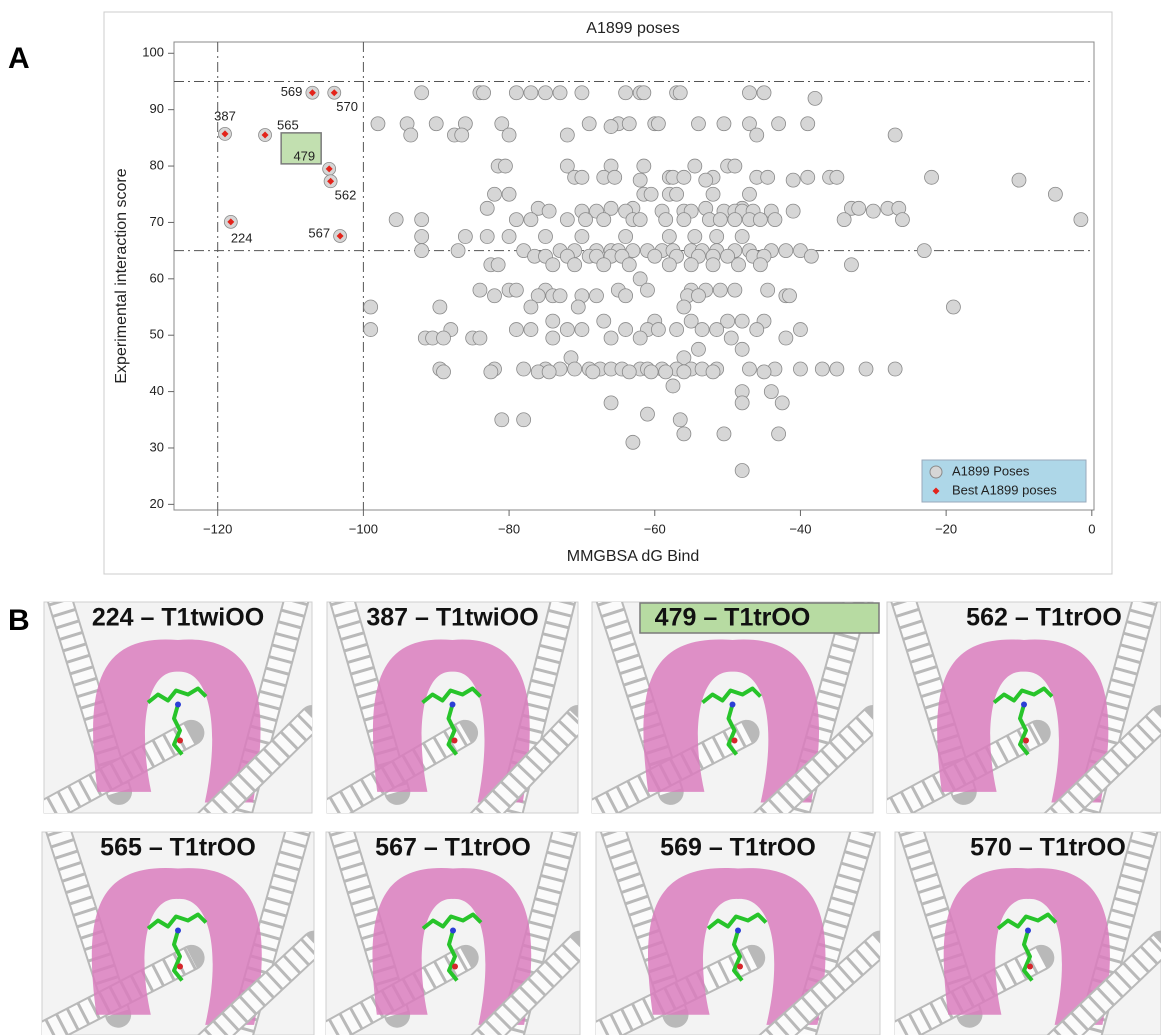 Image resolution: width=1161 pixels, height=1035 pixels. Describe the element at coordinates (509, 528) in the screenshot. I see `x-tick-label: −80` at that location.